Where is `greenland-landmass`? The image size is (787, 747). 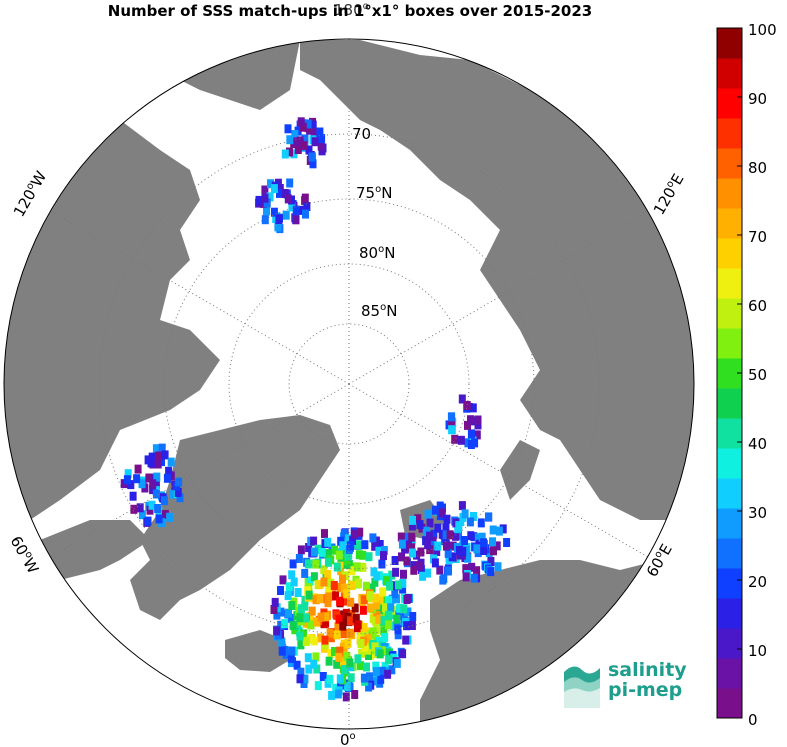
greenland-landmass is located at coordinates (235, 517).